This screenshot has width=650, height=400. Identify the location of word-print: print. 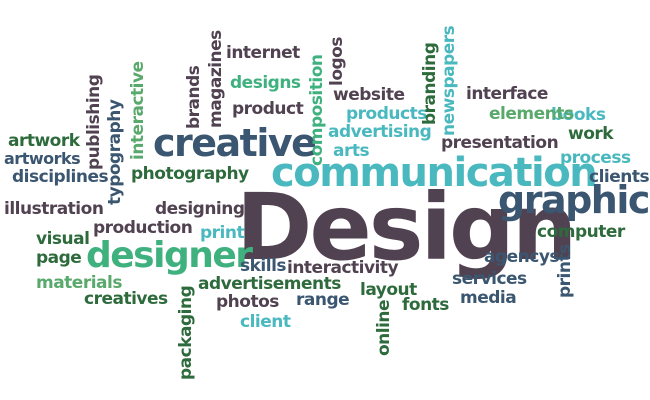
(222, 233).